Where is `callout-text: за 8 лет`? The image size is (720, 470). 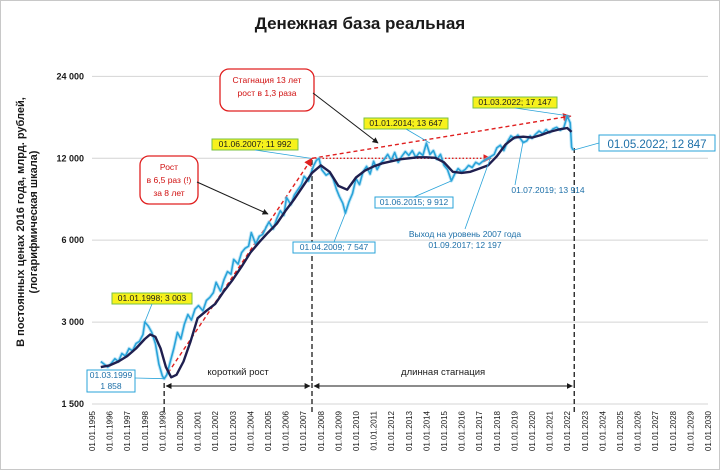
callout-text: за 8 лет is located at coordinates (168, 193).